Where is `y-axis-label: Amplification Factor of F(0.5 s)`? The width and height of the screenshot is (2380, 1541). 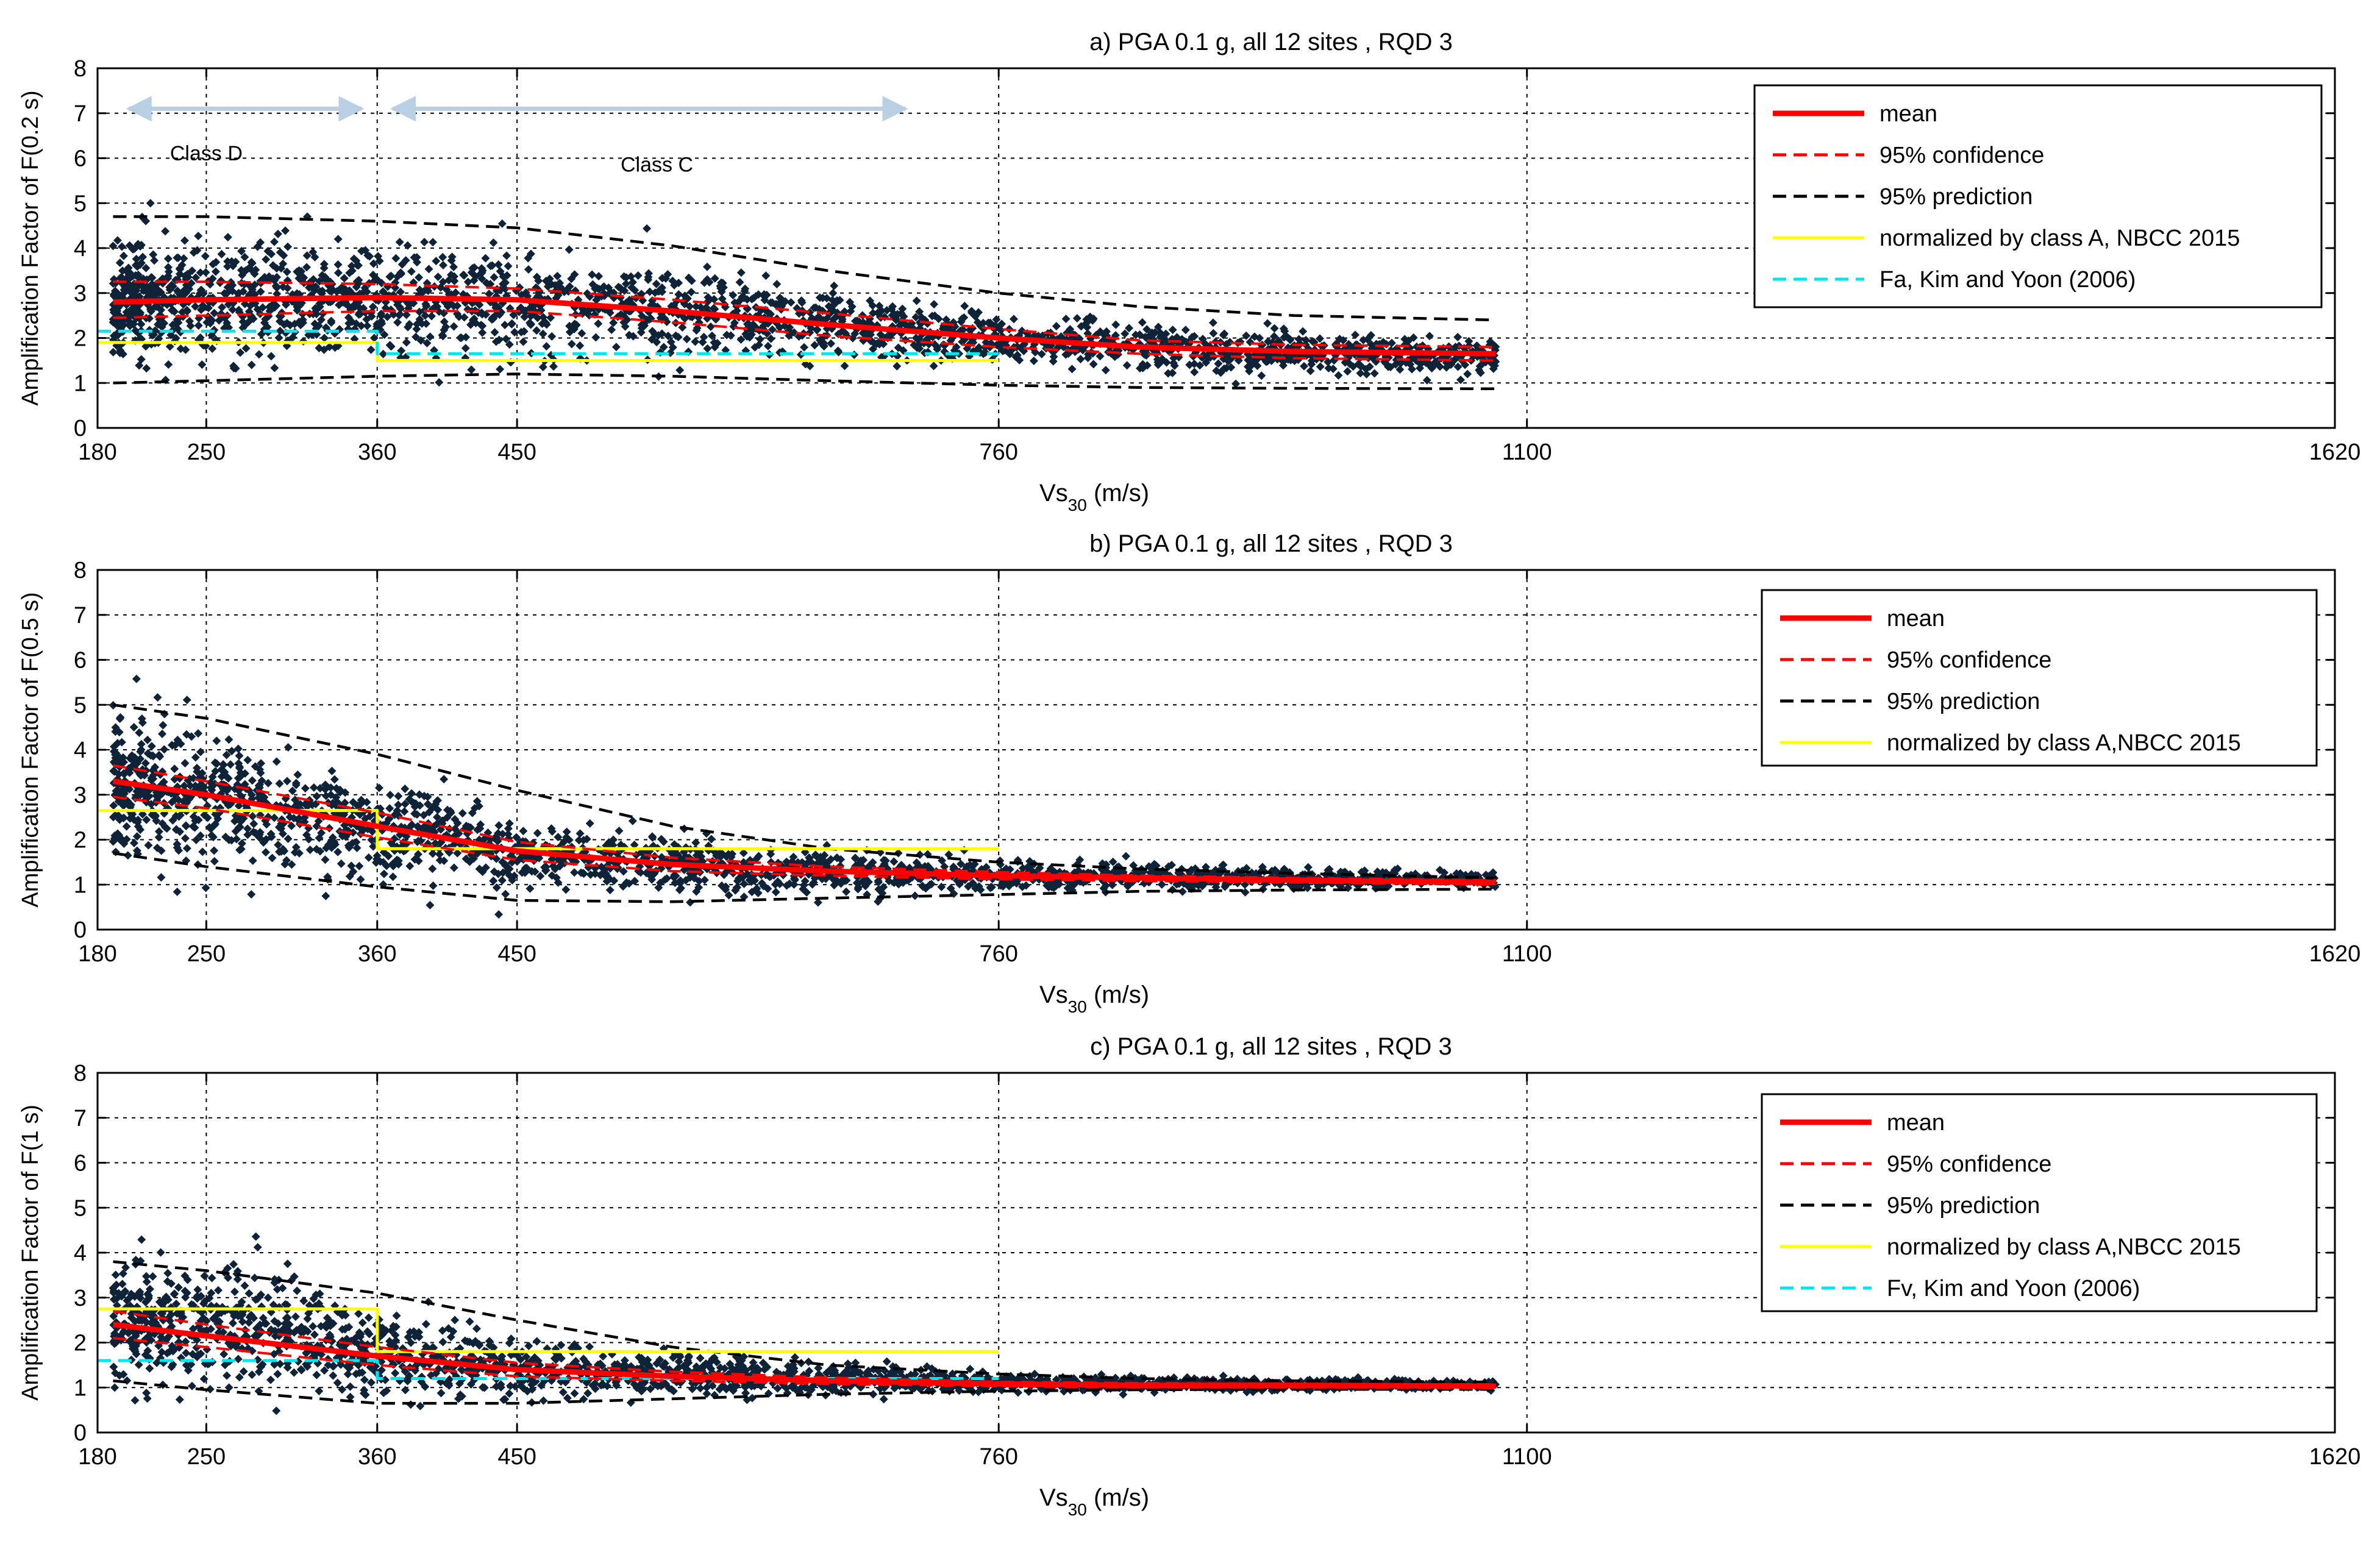
y-axis-label: Amplification Factor of F(0.5 s) is located at coordinates (30, 749).